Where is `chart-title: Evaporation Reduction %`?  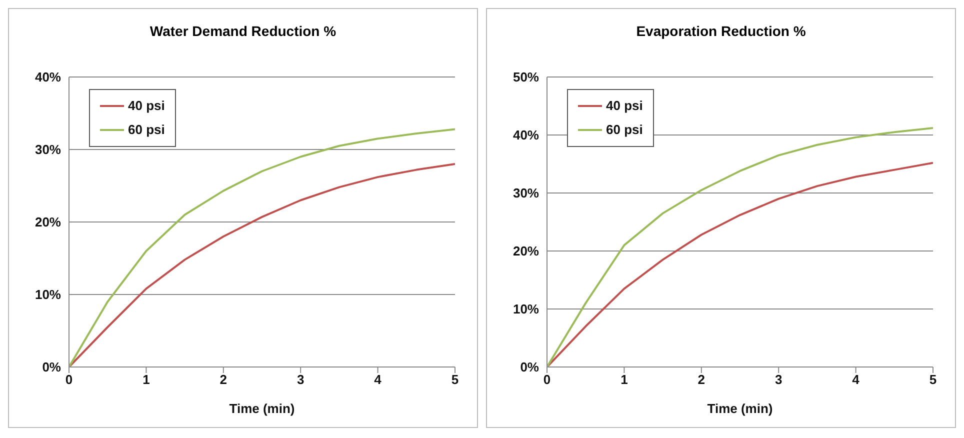
chart-title: Evaporation Reduction % is located at coordinates (721, 31).